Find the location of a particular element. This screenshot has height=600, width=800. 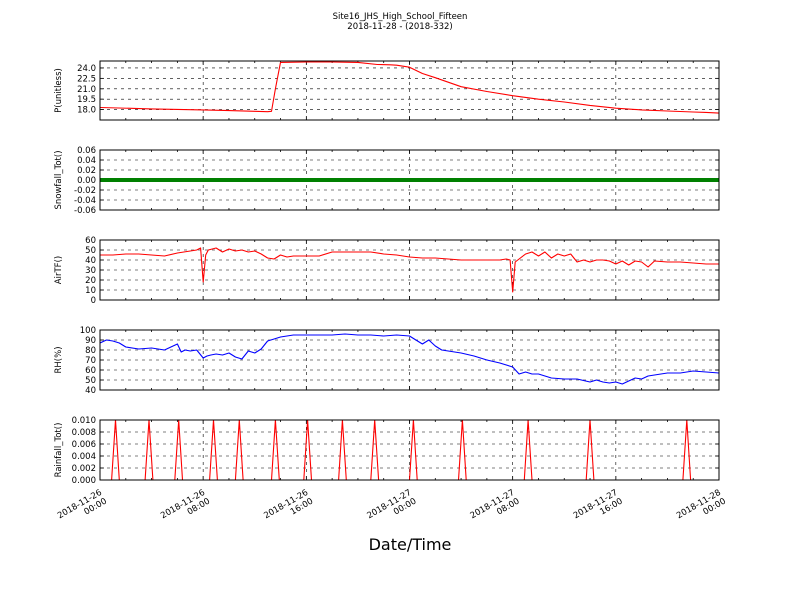

y-tick-label: 0.010 is located at coordinates (84, 421).